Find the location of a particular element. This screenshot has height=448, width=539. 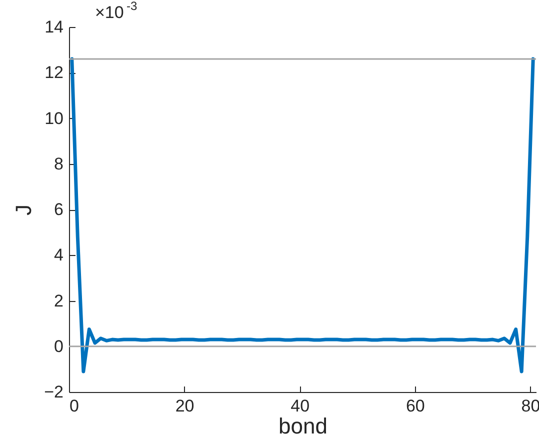

y-axis-title: J is located at coordinates (23, 210).